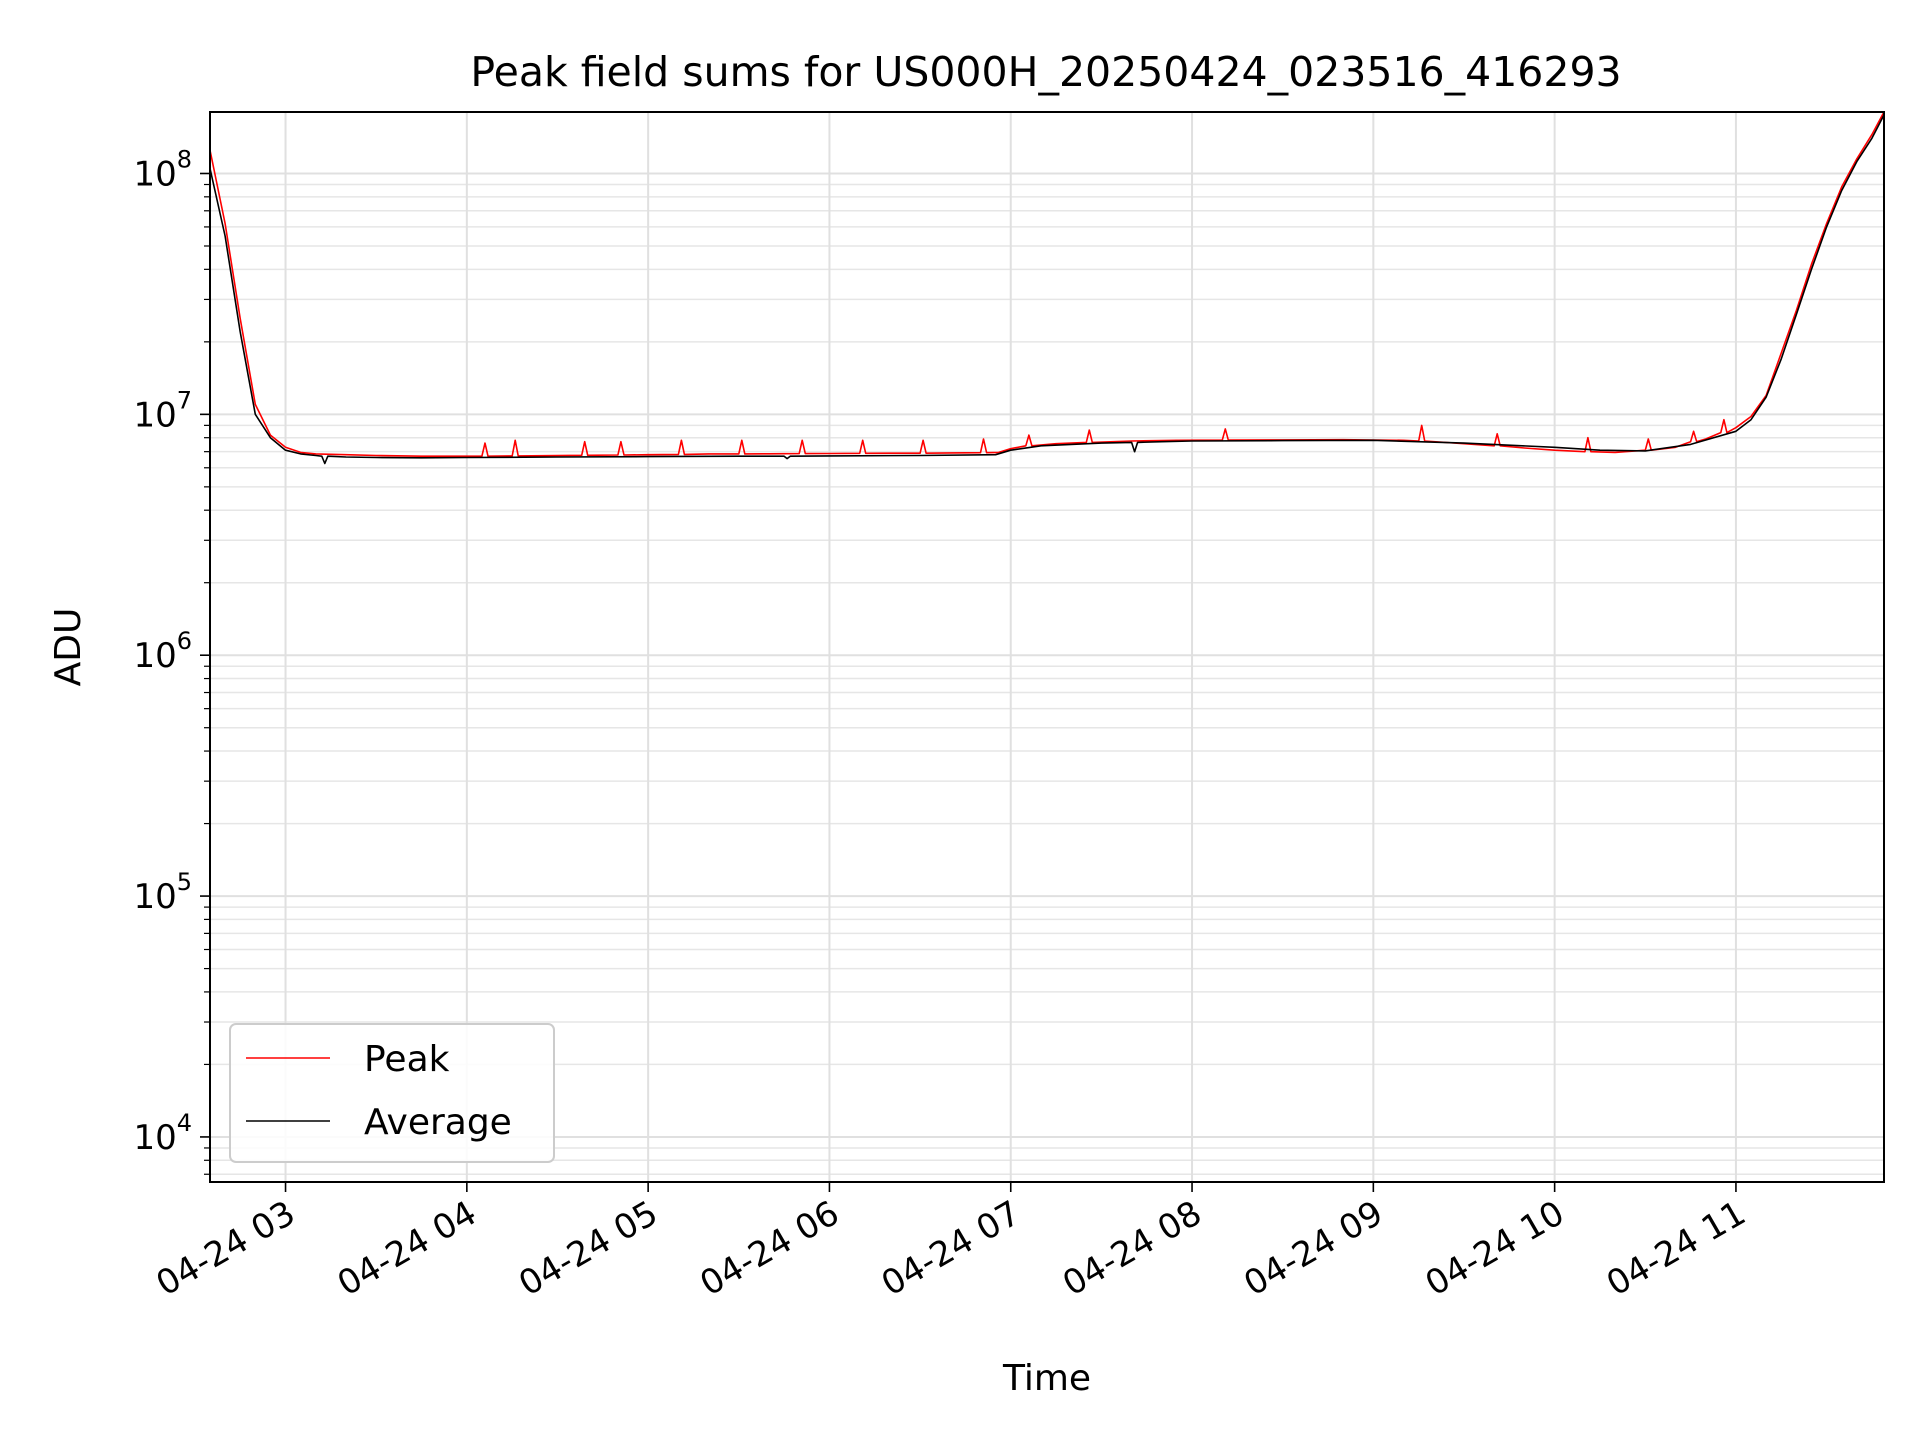 This screenshot has height=1440, width=1920. Describe the element at coordinates (162, 651) in the screenshot. I see `y-tick-label: 10⁶` at that location.